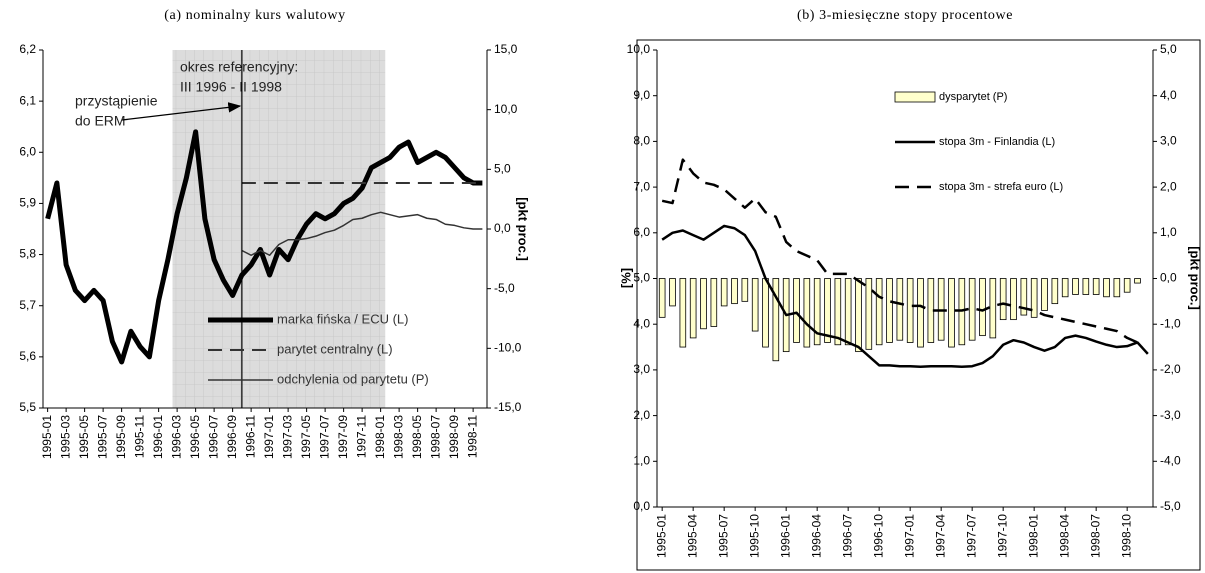  Describe the element at coordinates (335, 348) in the screenshot. I see `legend-label: parytet centralny (L)` at that location.